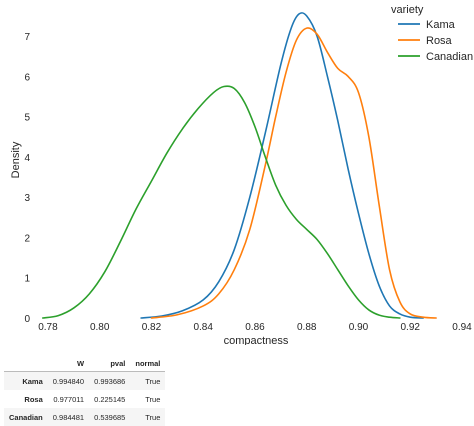  Describe the element at coordinates (110, 363) in the screenshot. I see `column-header-pval: pval` at that location.